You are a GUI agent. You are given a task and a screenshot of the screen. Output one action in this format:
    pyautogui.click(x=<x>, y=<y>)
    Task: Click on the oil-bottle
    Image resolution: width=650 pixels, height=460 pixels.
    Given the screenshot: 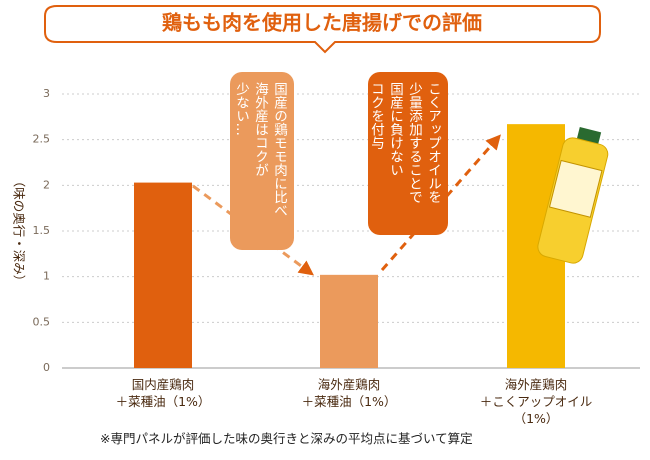 What is the action you would take?
    pyautogui.click(x=573, y=195)
    